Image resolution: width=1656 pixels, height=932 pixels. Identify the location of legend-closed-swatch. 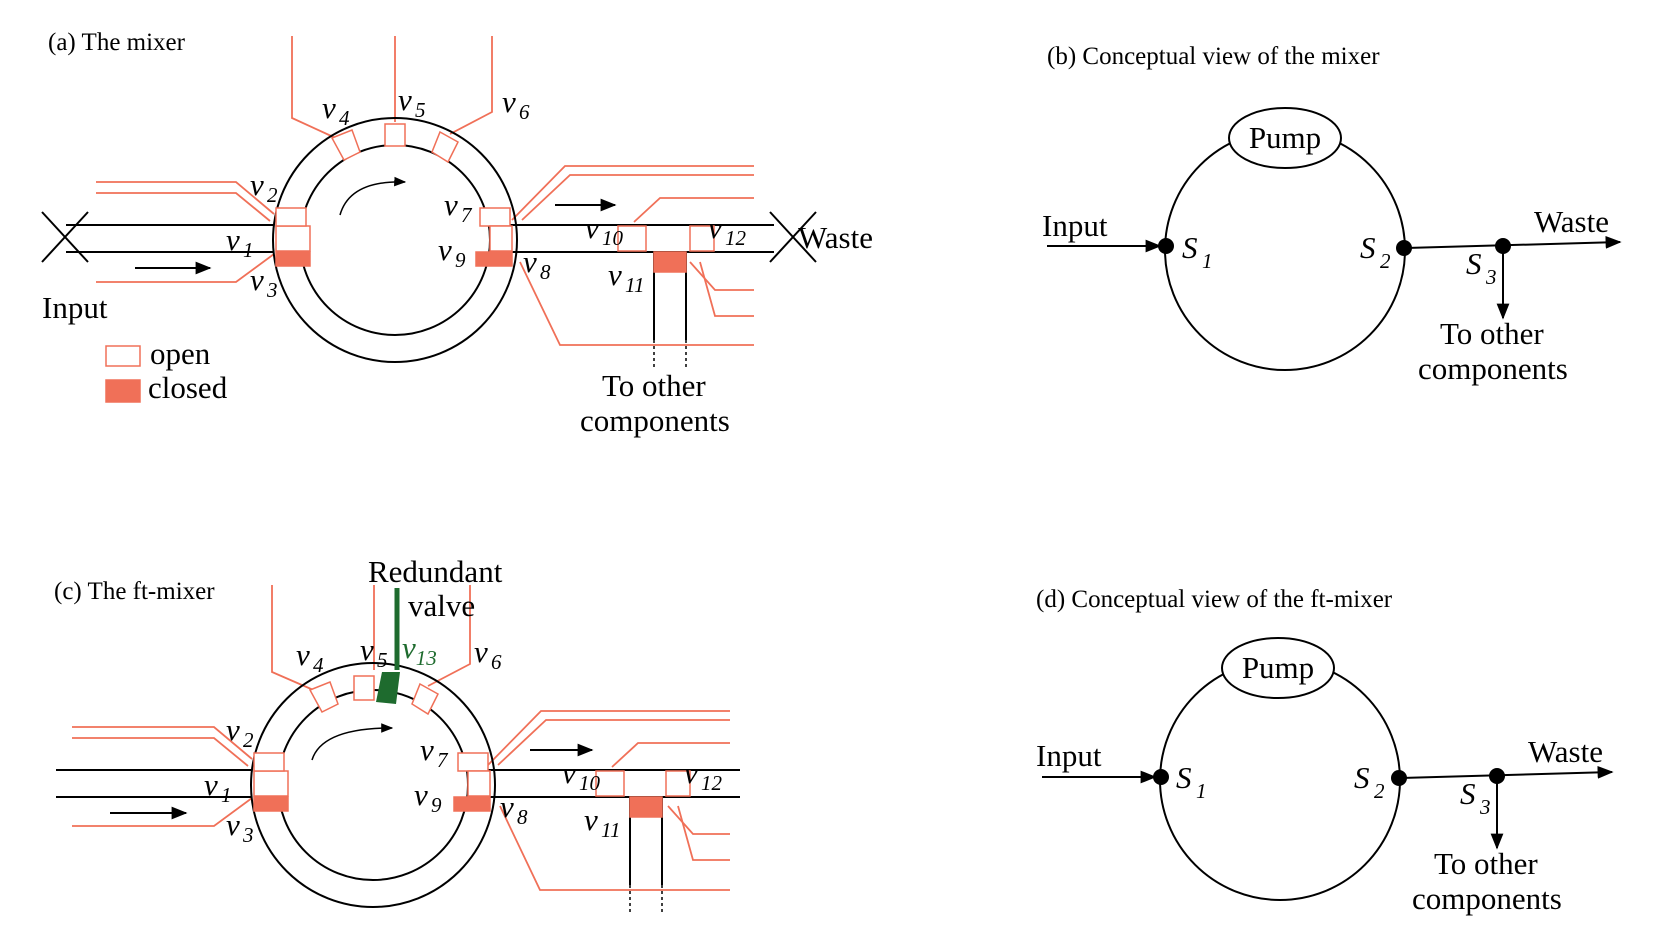
(123, 391).